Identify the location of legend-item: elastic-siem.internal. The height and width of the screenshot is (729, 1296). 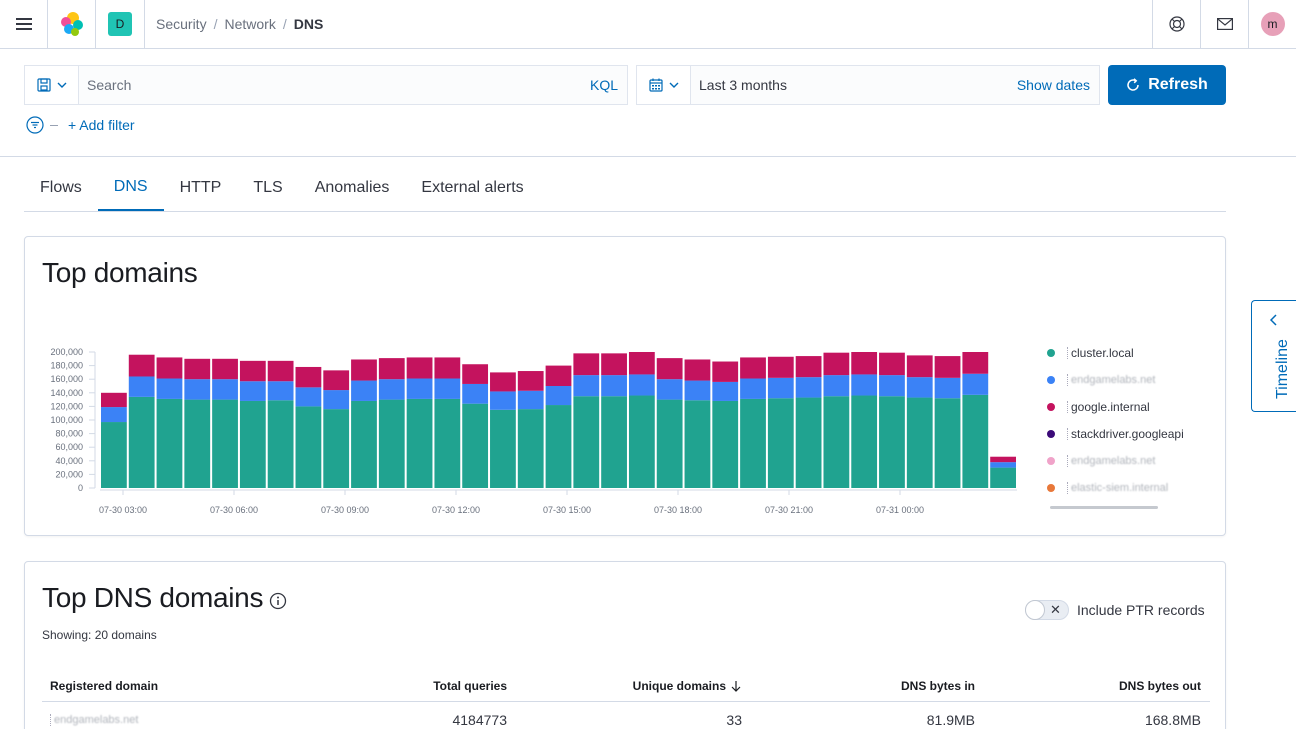
(1115, 487).